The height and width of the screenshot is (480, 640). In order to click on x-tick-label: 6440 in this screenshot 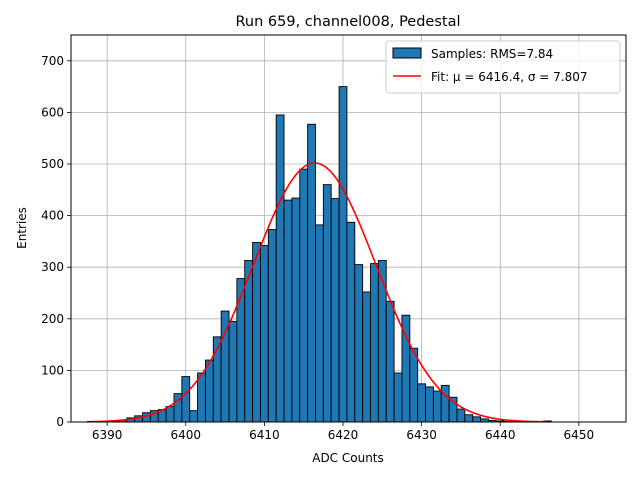, I will do `click(500, 435)`.